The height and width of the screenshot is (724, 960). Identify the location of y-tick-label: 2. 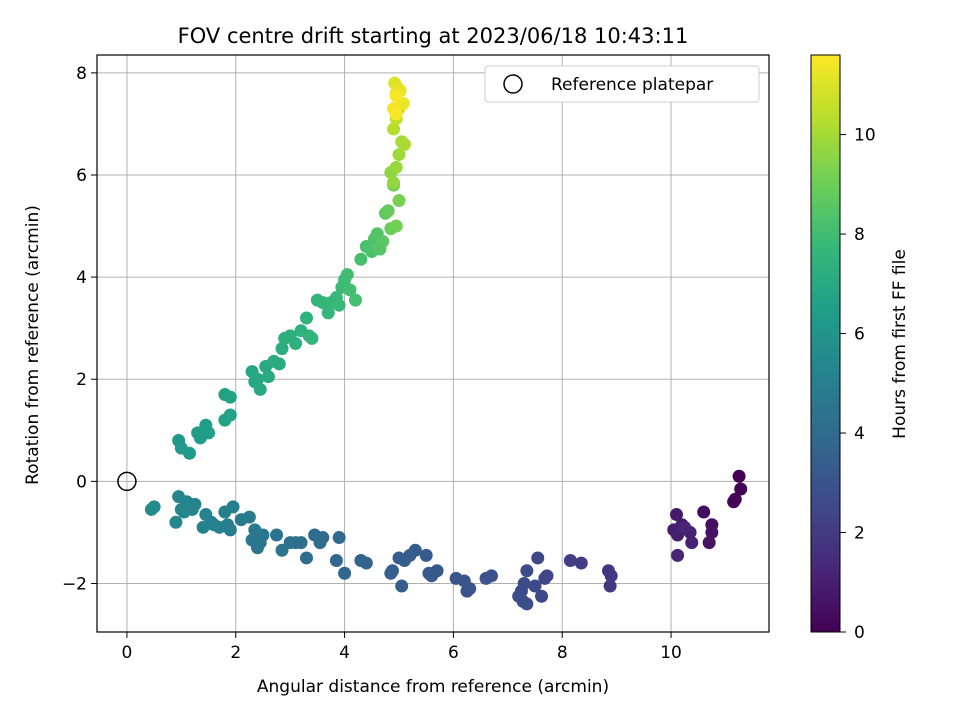
(81, 380).